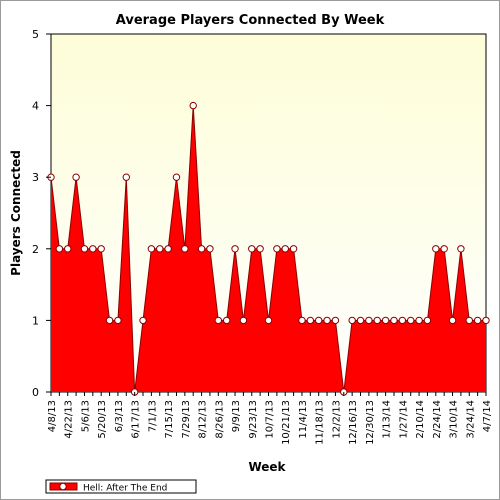 Image resolution: width=500 pixels, height=500 pixels. I want to click on x-tick-label: 4/8/13, so click(52, 416).